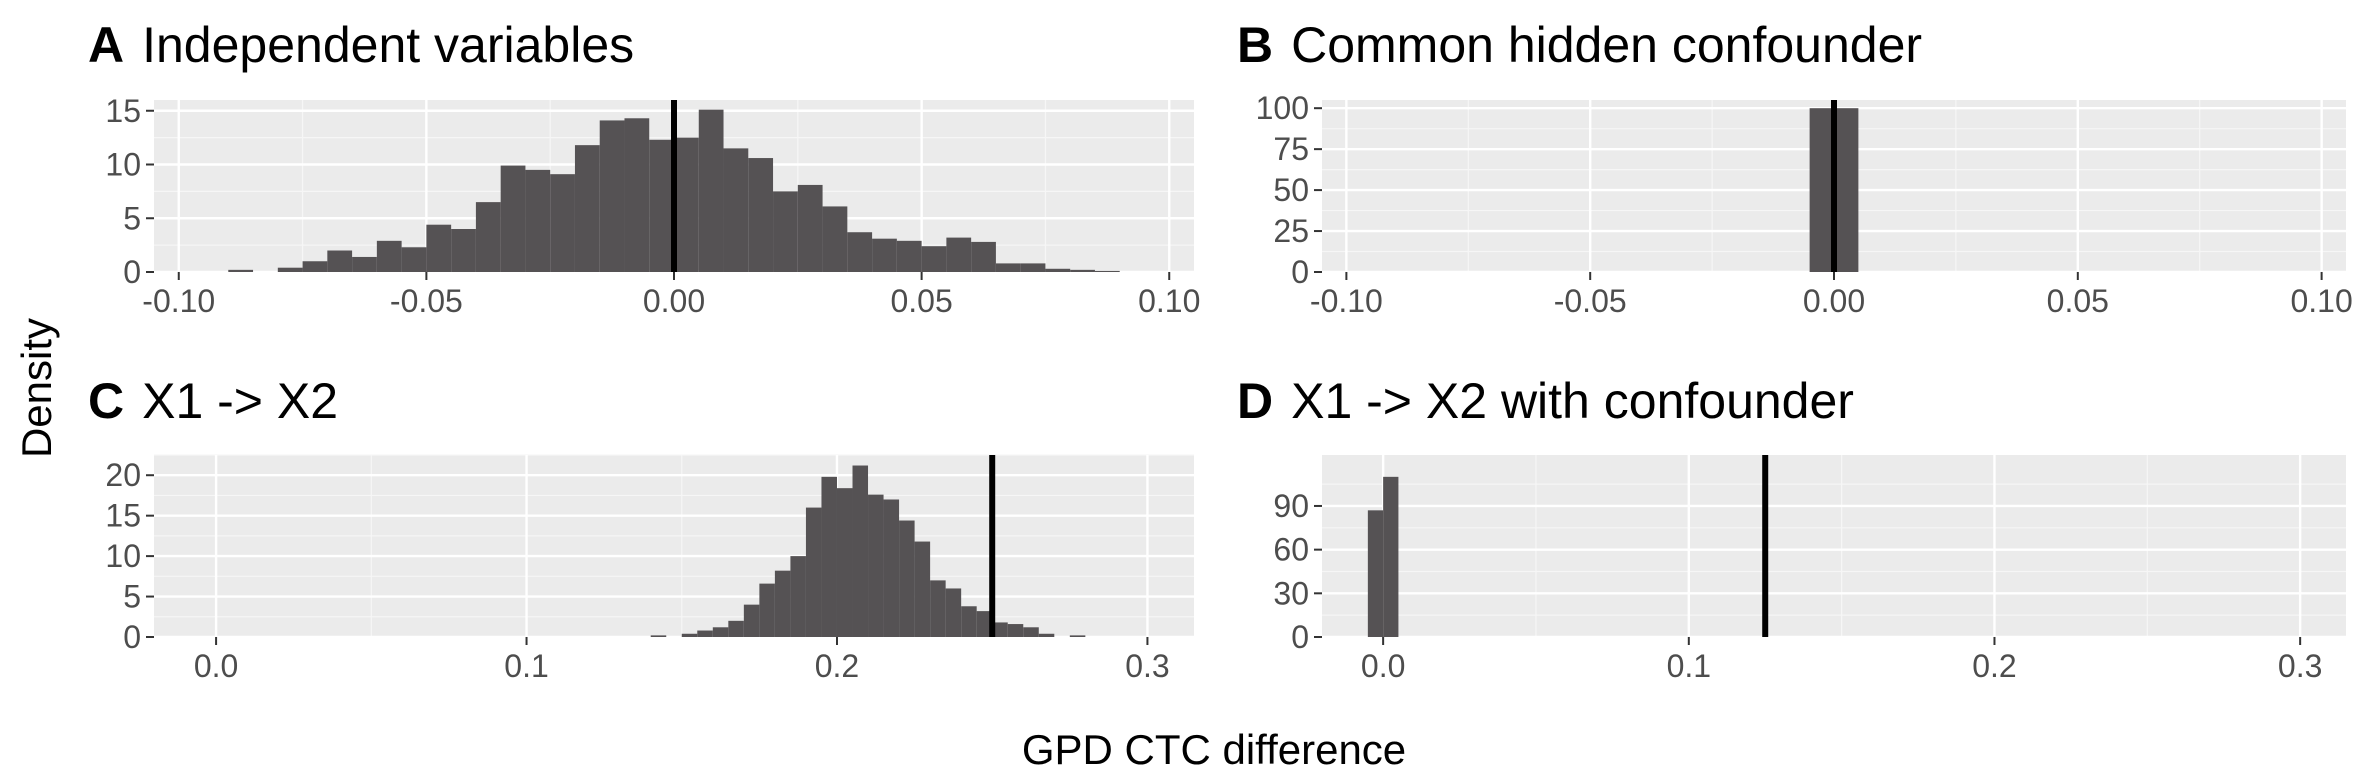 The height and width of the screenshot is (779, 2362). What do you see at coordinates (1282, 108) in the screenshot?
I see `y-tick-label: 100` at bounding box center [1282, 108].